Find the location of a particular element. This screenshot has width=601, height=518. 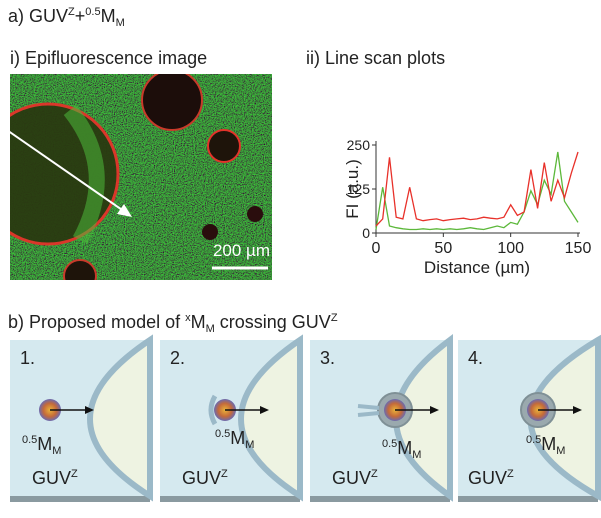

step-number: 3. is located at coordinates (327, 358).